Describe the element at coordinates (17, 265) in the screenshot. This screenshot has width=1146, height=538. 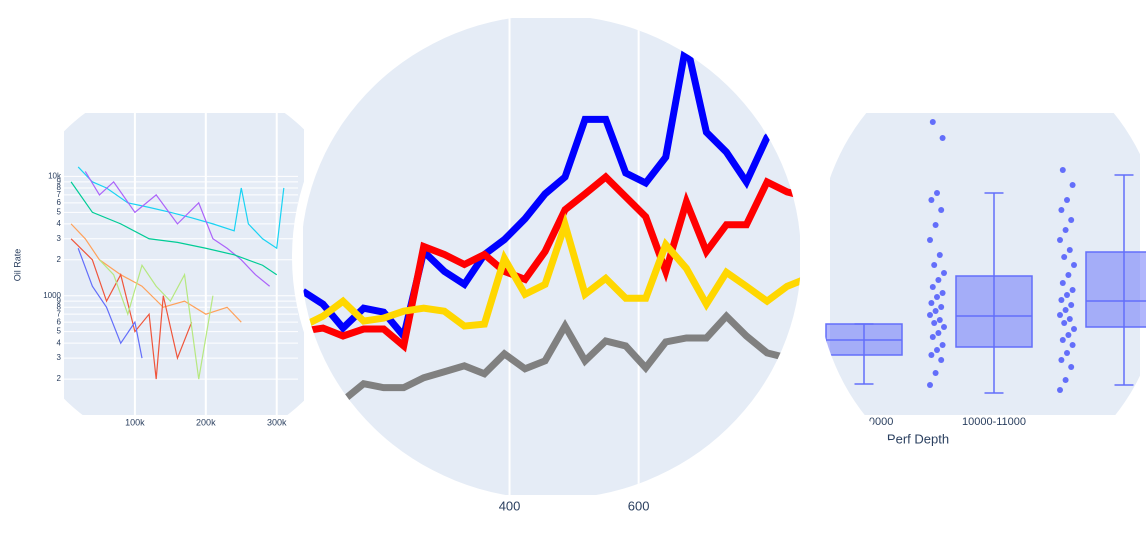
I see `y-axis-title: Oil Rate` at that location.